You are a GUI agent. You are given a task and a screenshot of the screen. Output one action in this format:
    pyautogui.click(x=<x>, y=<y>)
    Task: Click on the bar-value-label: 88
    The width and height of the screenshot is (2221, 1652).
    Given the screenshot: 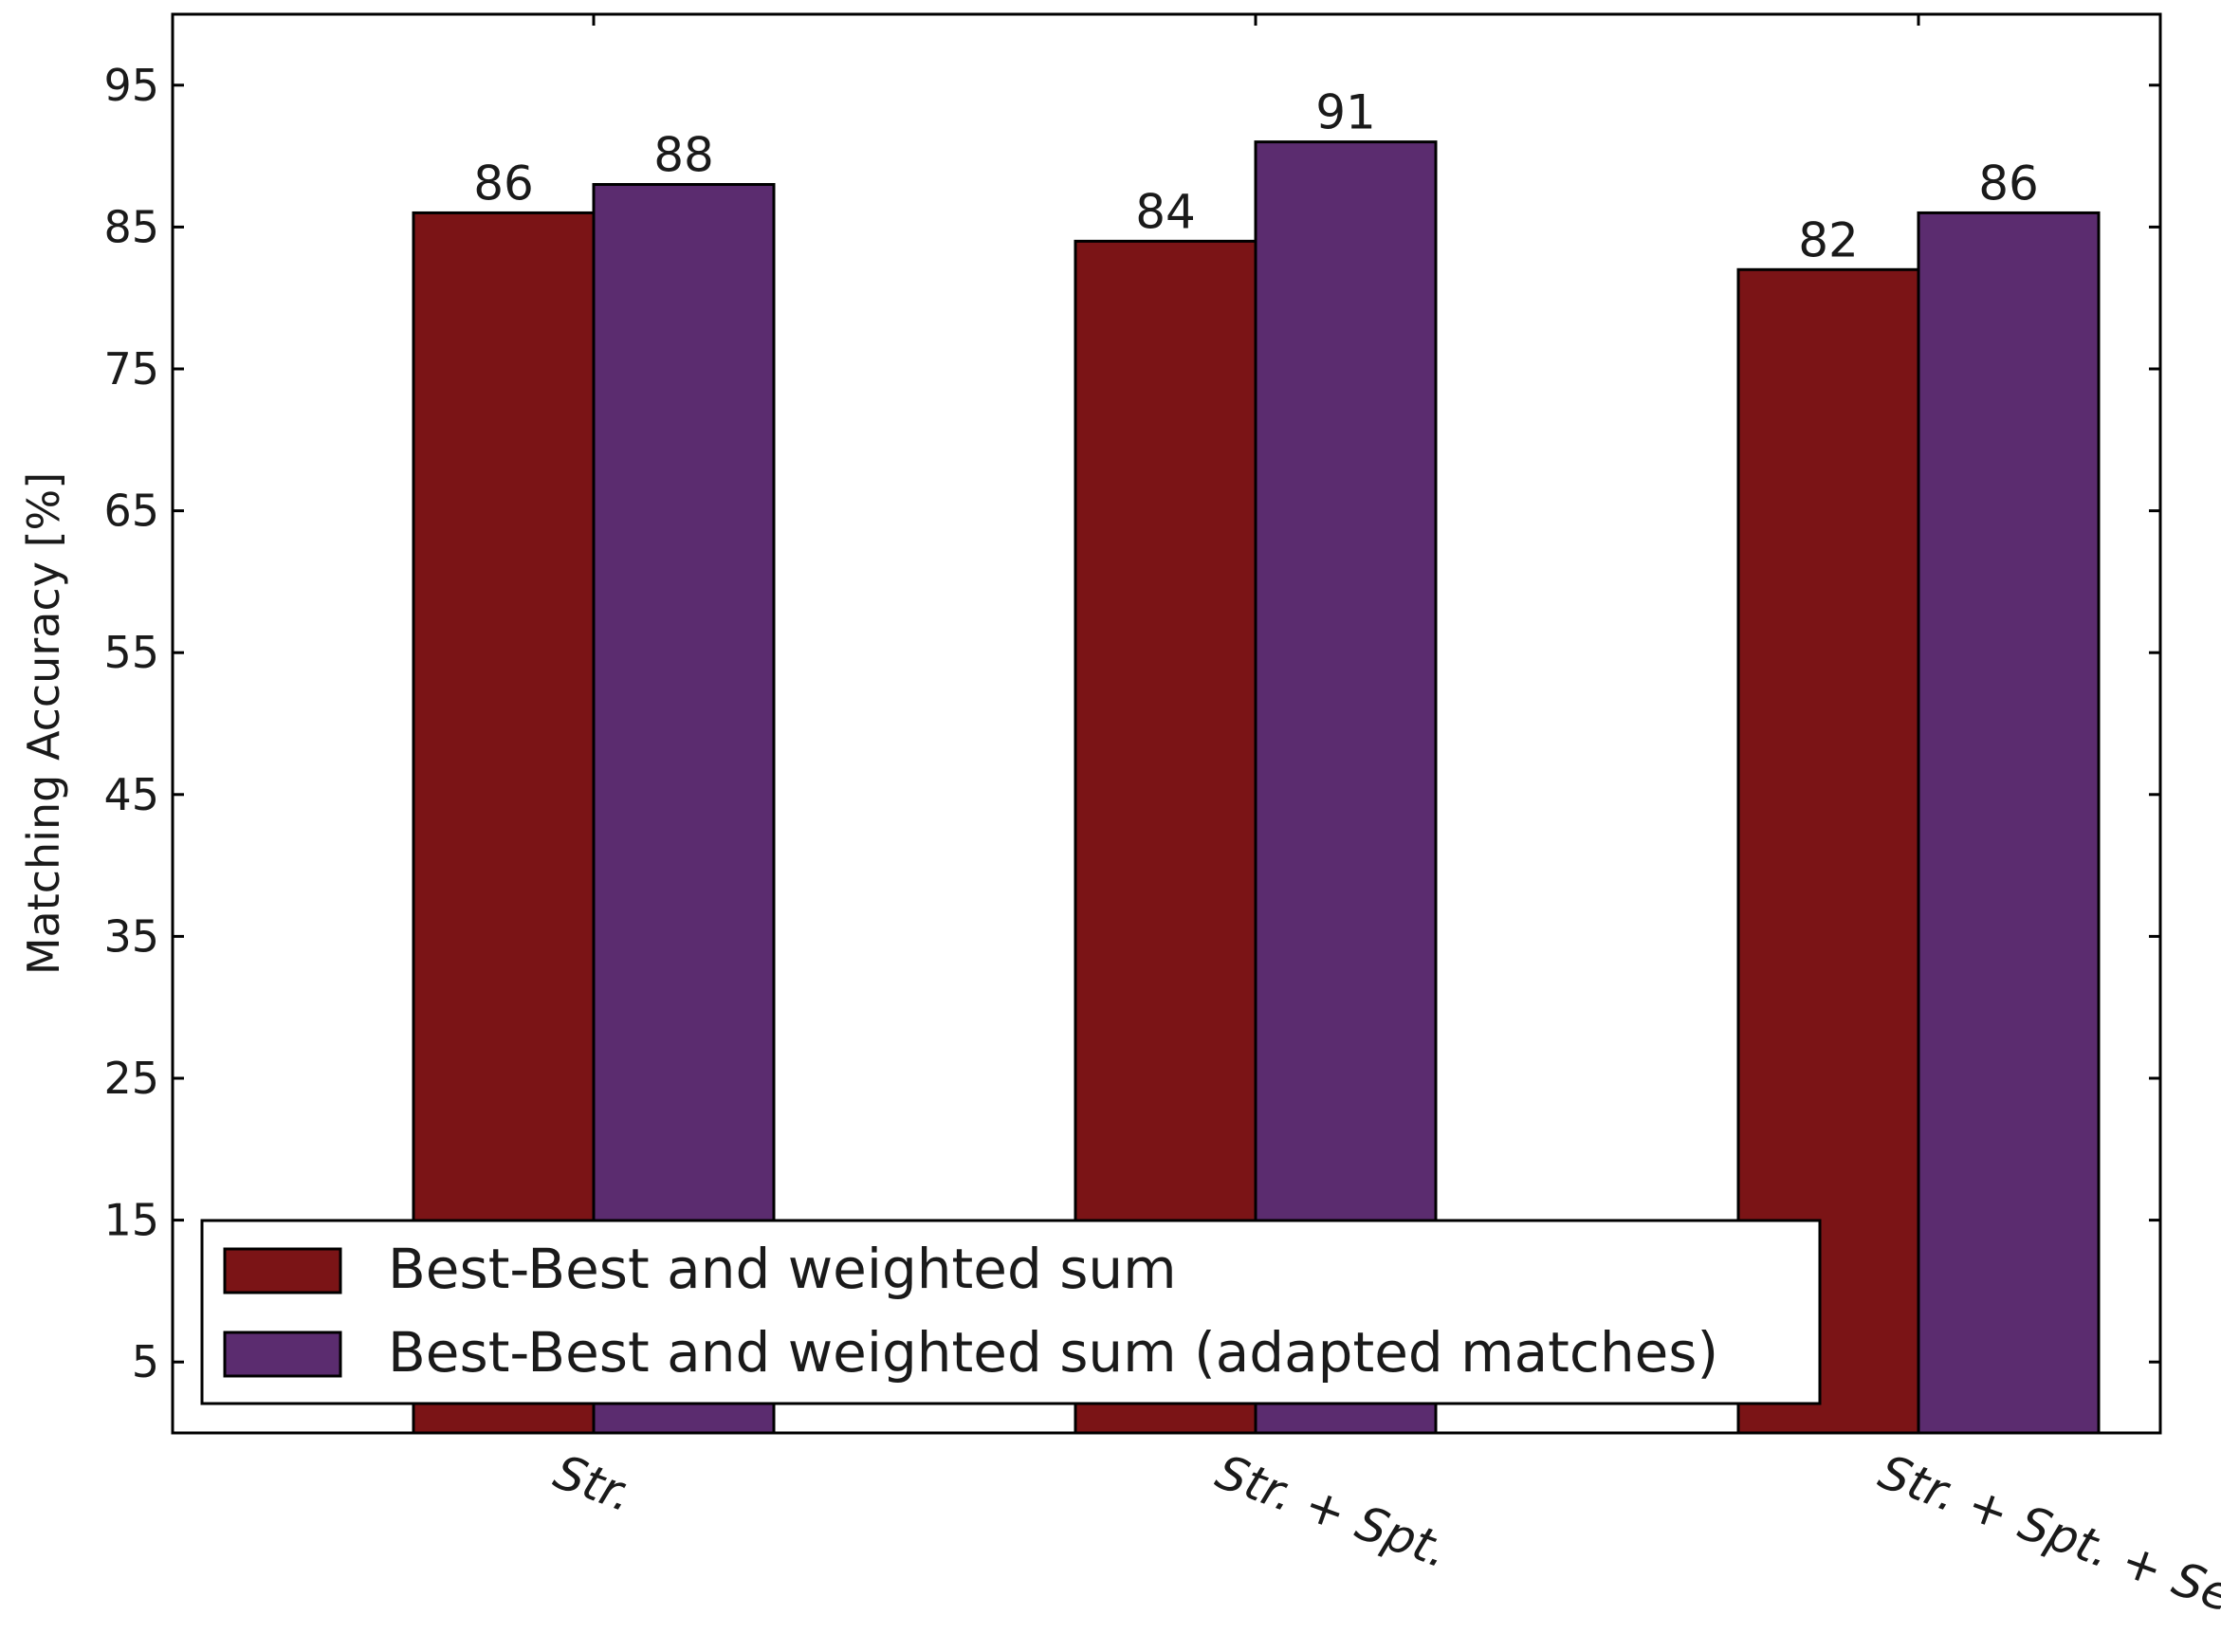 What is the action you would take?
    pyautogui.click(x=683, y=155)
    